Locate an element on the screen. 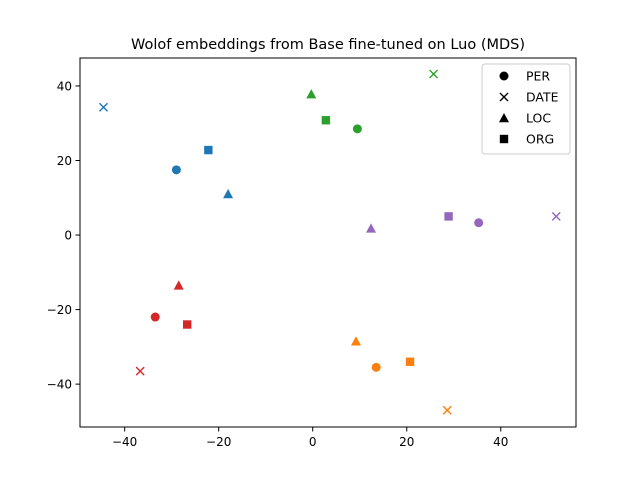 This screenshot has width=640, height=480. y-tick-label: 0 is located at coordinates (68, 235).